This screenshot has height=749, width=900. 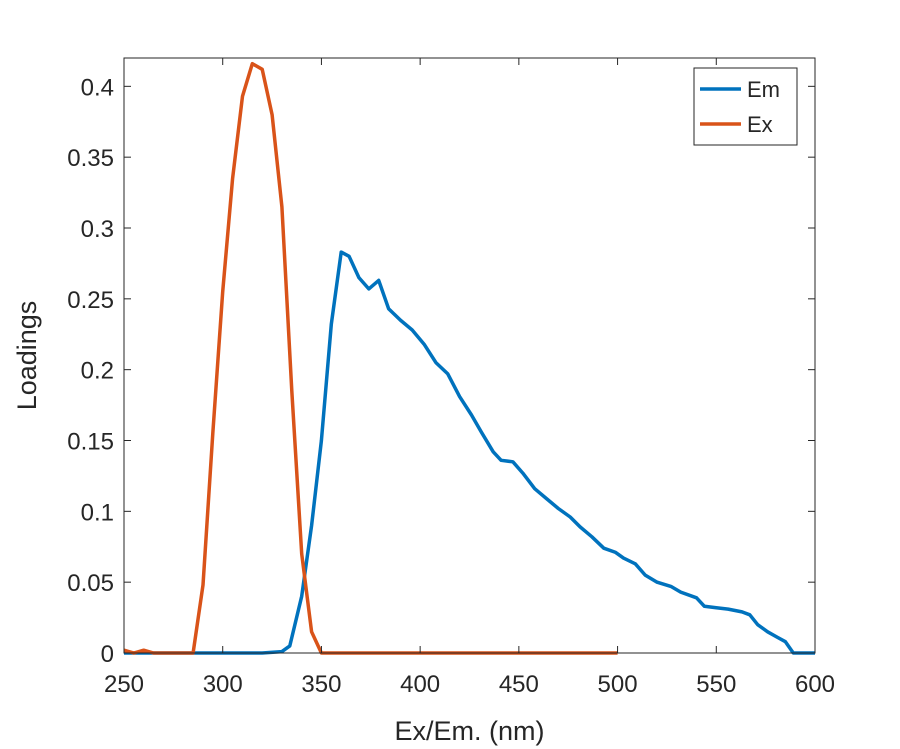 I want to click on x-tick-label: 400, so click(x=420, y=684).